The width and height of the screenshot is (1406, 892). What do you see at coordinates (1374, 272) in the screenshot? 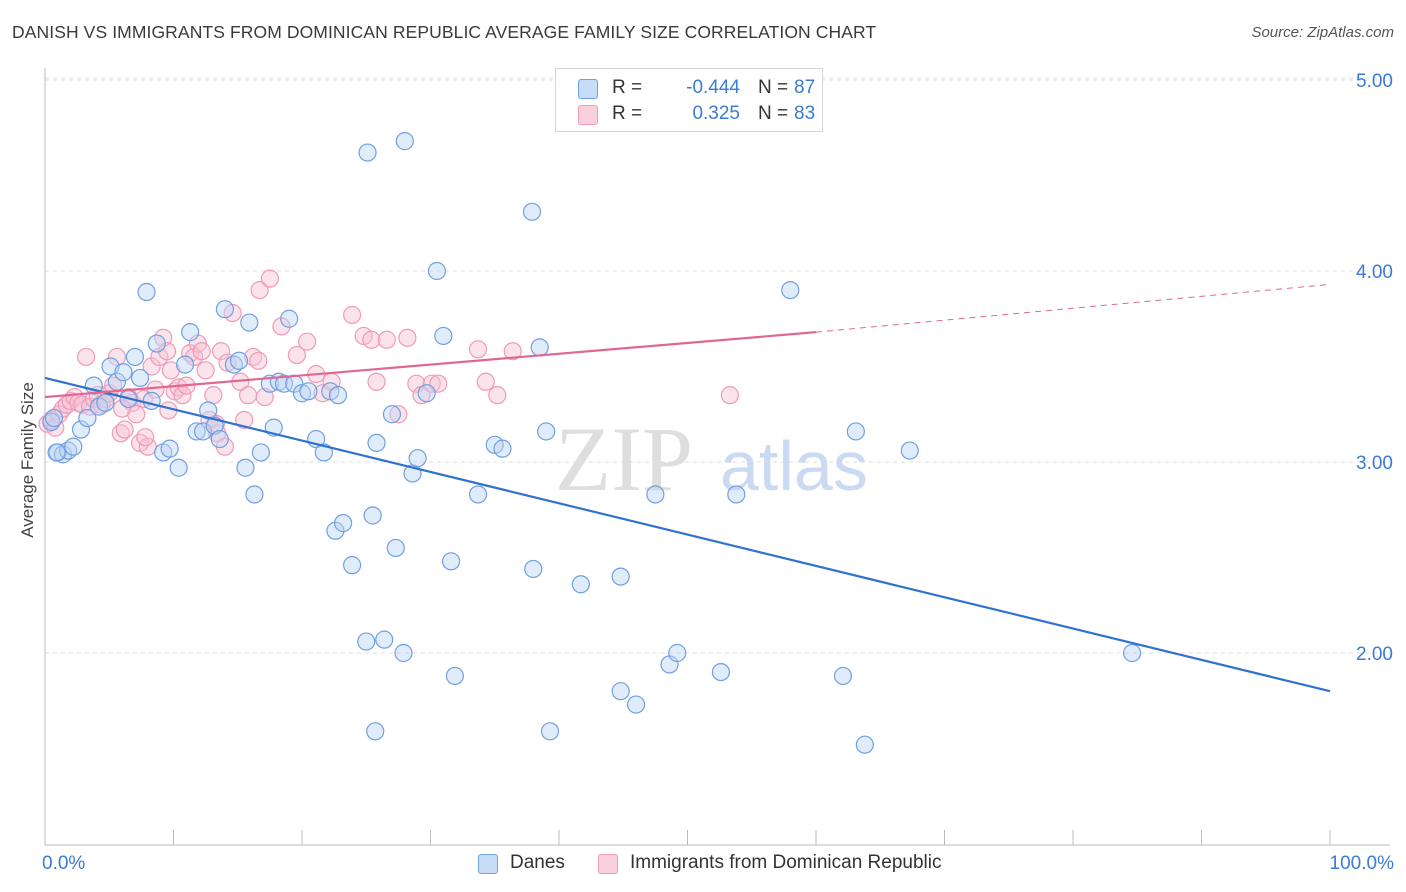
I see `y-tick-label: 4.00` at bounding box center [1374, 272].